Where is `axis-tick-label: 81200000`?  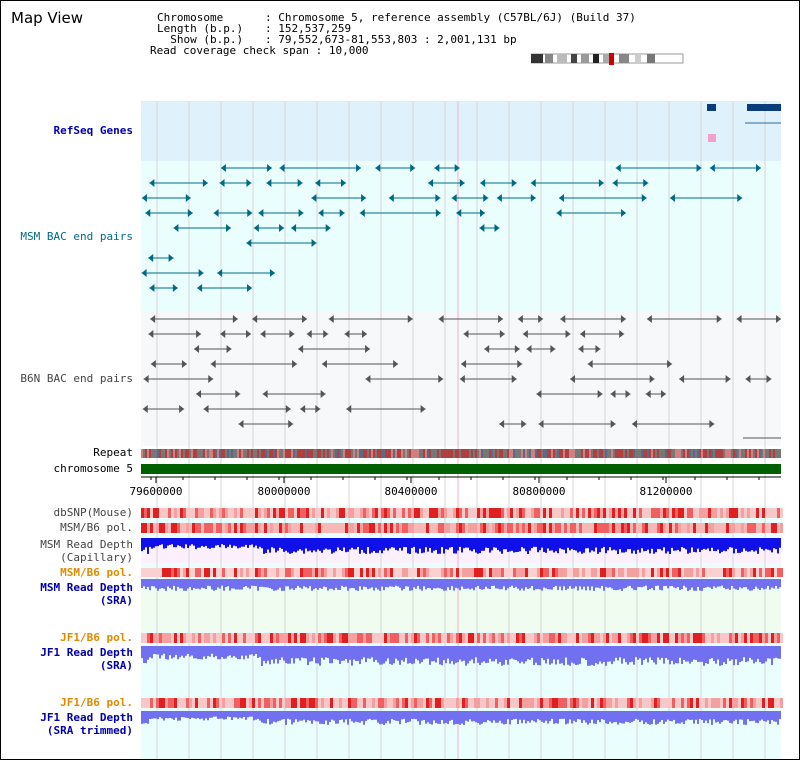
axis-tick-label: 81200000 is located at coordinates (666, 491).